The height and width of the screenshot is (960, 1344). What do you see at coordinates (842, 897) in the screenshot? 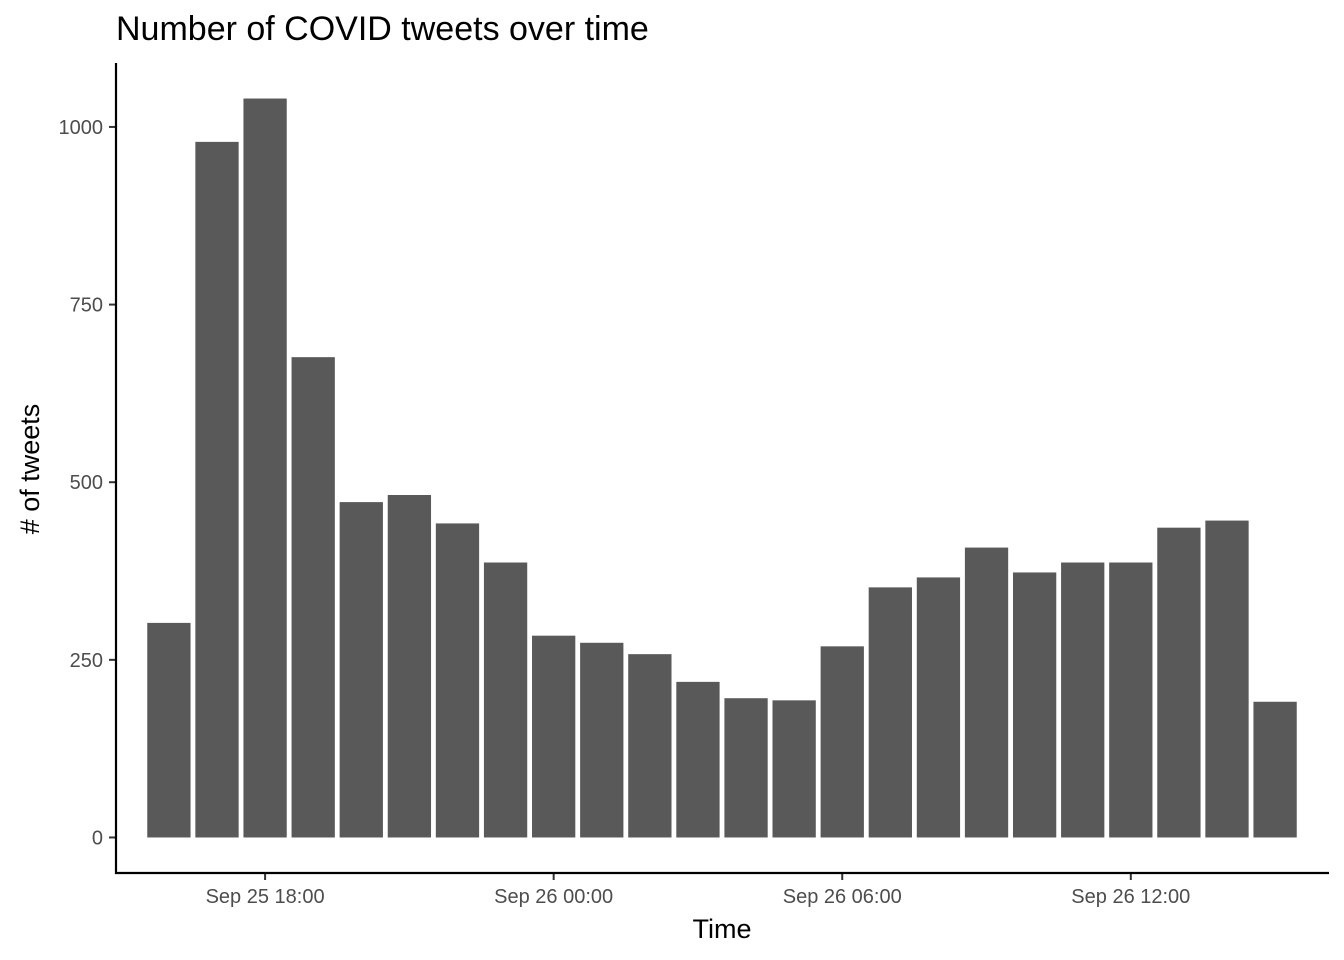
I see `x-tick-label: Sep 26 06:00` at bounding box center [842, 897].